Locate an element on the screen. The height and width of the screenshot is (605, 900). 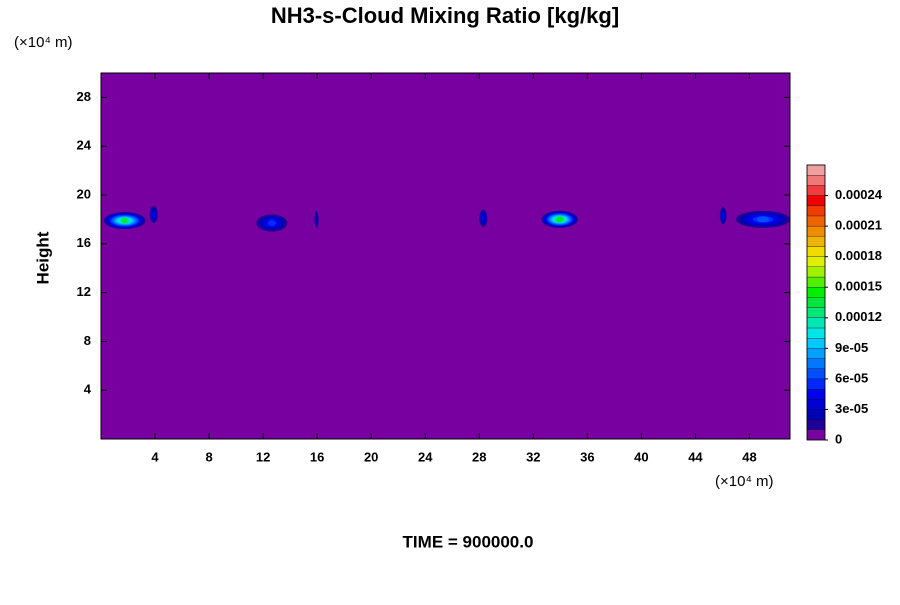
y-tick-label: 16 is located at coordinates (84, 242).